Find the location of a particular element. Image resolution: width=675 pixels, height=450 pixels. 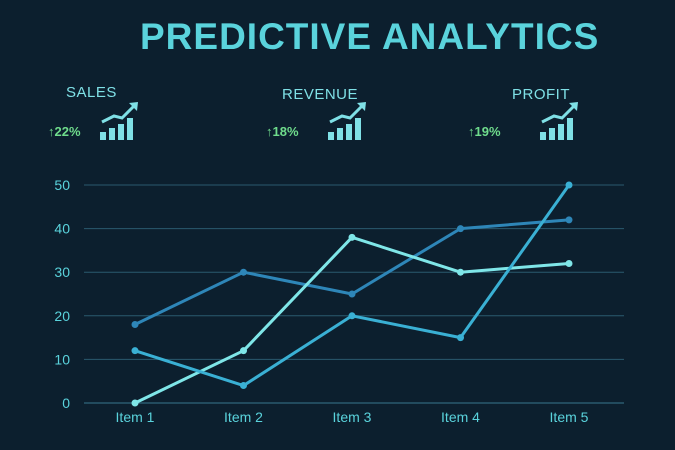

kpi-sales-label: SALES is located at coordinates (91, 92).